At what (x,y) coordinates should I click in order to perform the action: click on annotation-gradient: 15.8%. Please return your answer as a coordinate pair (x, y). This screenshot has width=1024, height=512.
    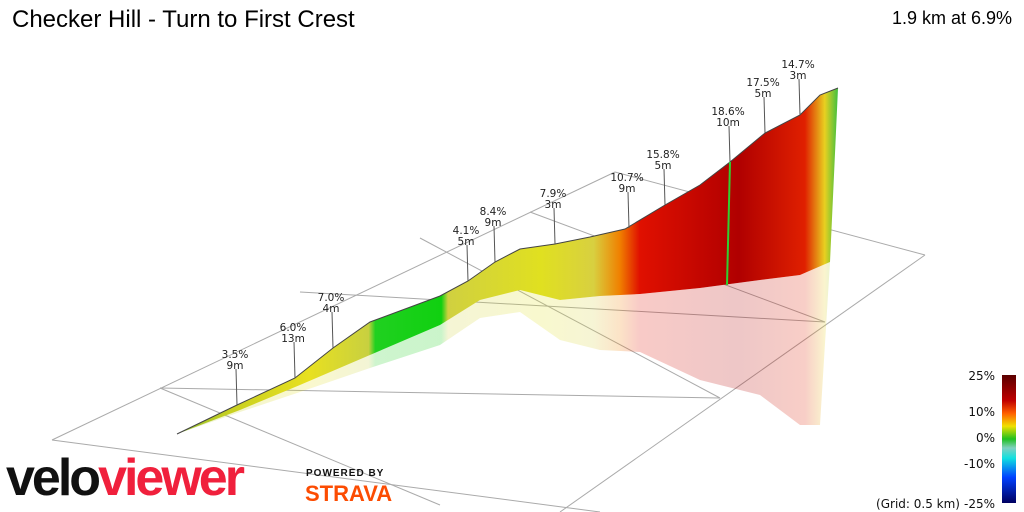
    Looking at the image, I should click on (662, 155).